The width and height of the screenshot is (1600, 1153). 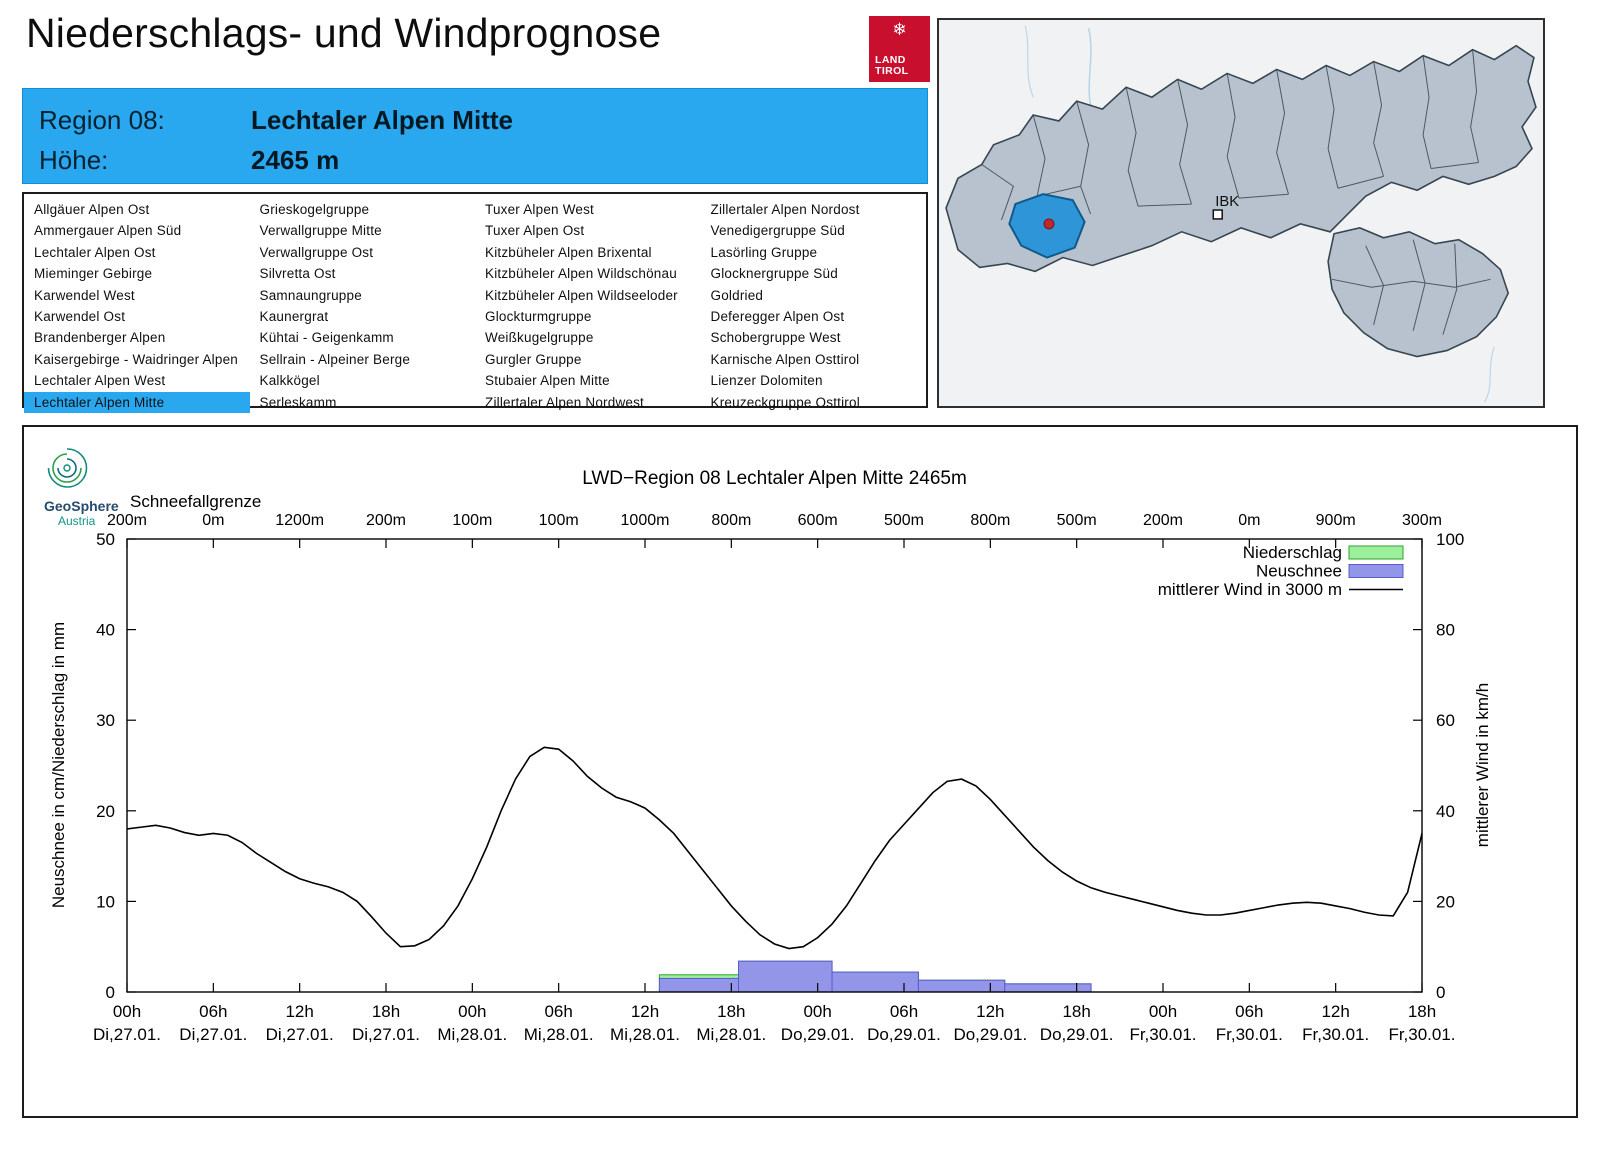 I want to click on region-list-item: Karwendel Ost, so click(x=80, y=316).